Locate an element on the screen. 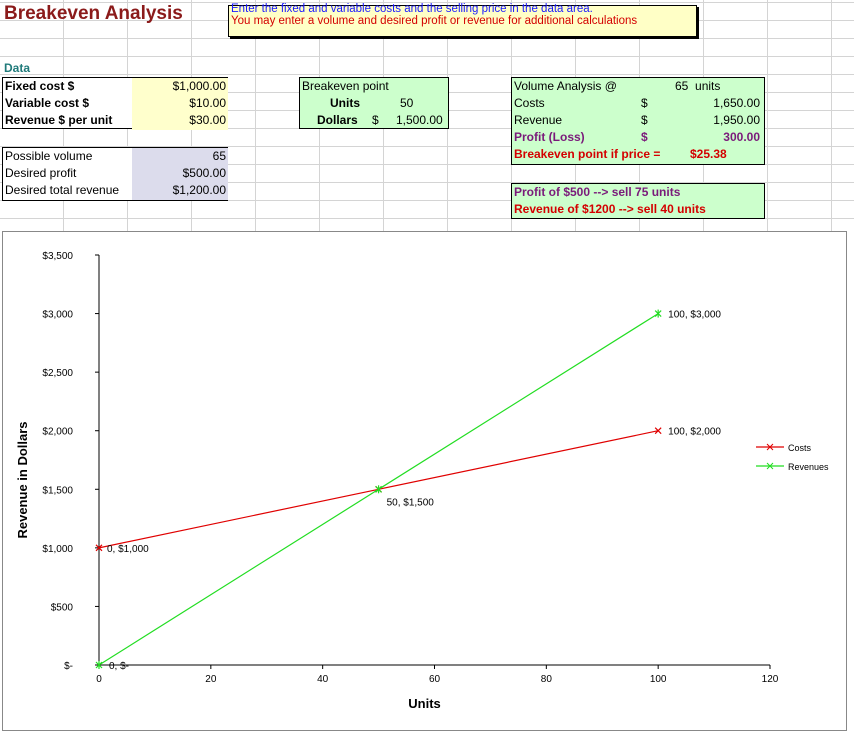 The width and height of the screenshot is (854, 733). y-tick-label: $- is located at coordinates (68, 666).